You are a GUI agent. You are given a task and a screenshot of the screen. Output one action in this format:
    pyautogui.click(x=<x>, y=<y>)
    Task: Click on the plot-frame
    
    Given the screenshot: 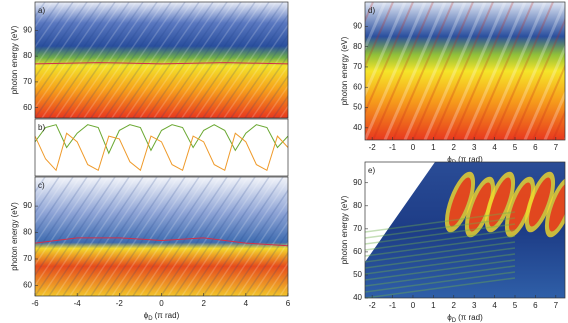 What is the action you would take?
    pyautogui.click(x=161, y=147)
    